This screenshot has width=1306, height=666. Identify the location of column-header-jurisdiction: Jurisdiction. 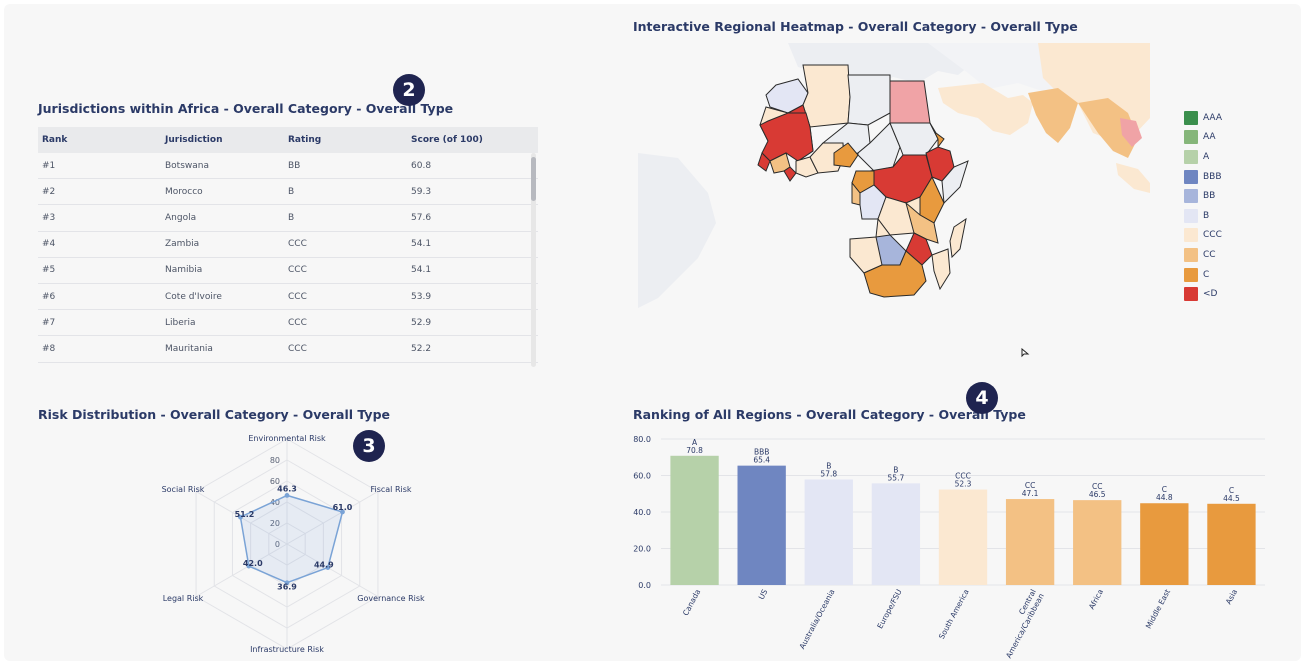
(194, 140).